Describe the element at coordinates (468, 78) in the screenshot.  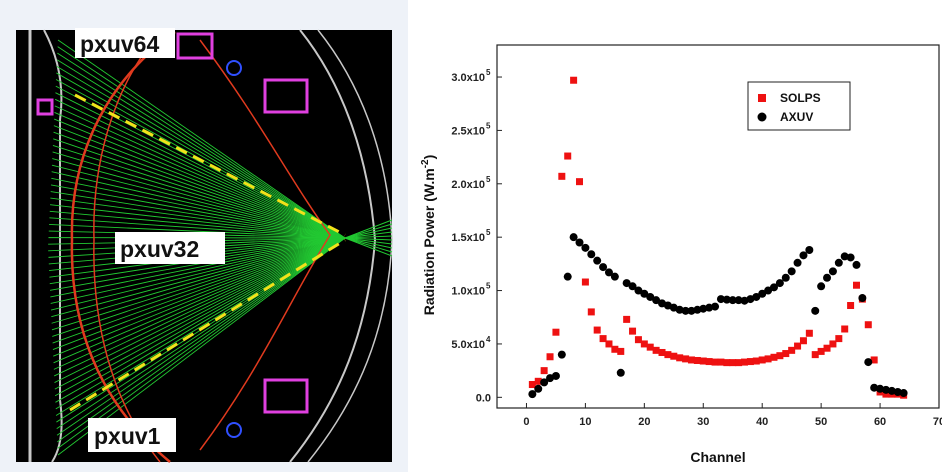
I see `y-tick-label: 3.0x10` at that location.